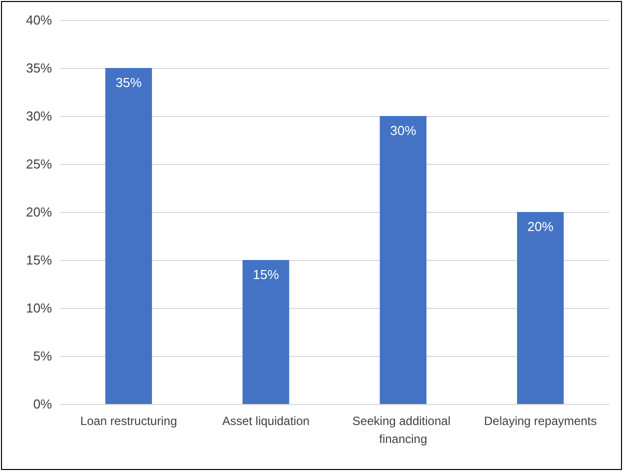  I want to click on y-tick-label: 40%, so click(39, 20).